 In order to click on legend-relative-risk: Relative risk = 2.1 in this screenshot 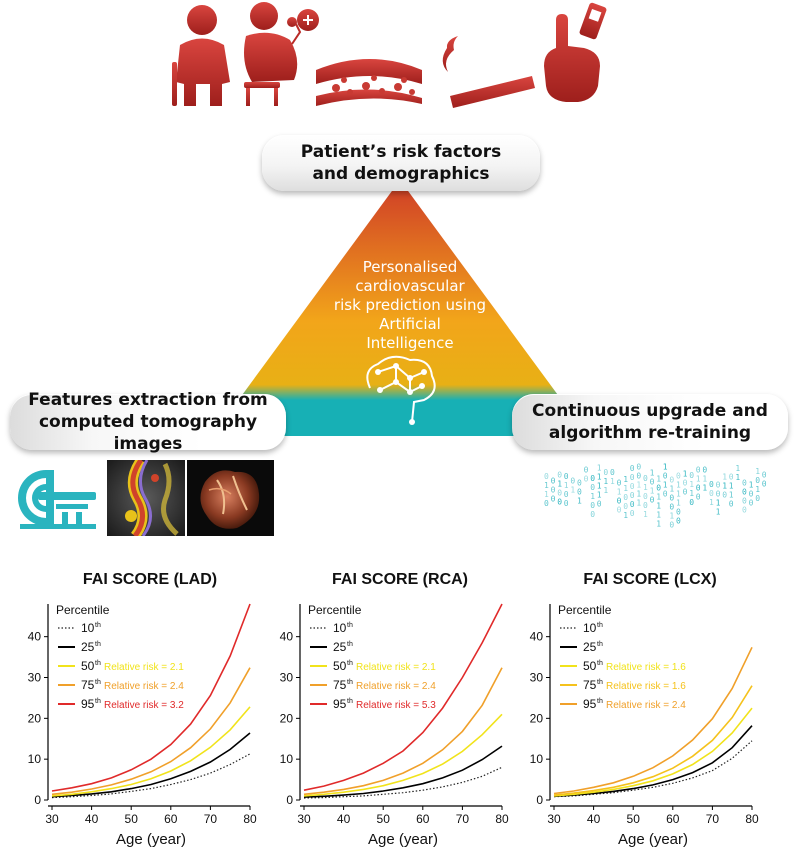, I will do `click(144, 667)`.